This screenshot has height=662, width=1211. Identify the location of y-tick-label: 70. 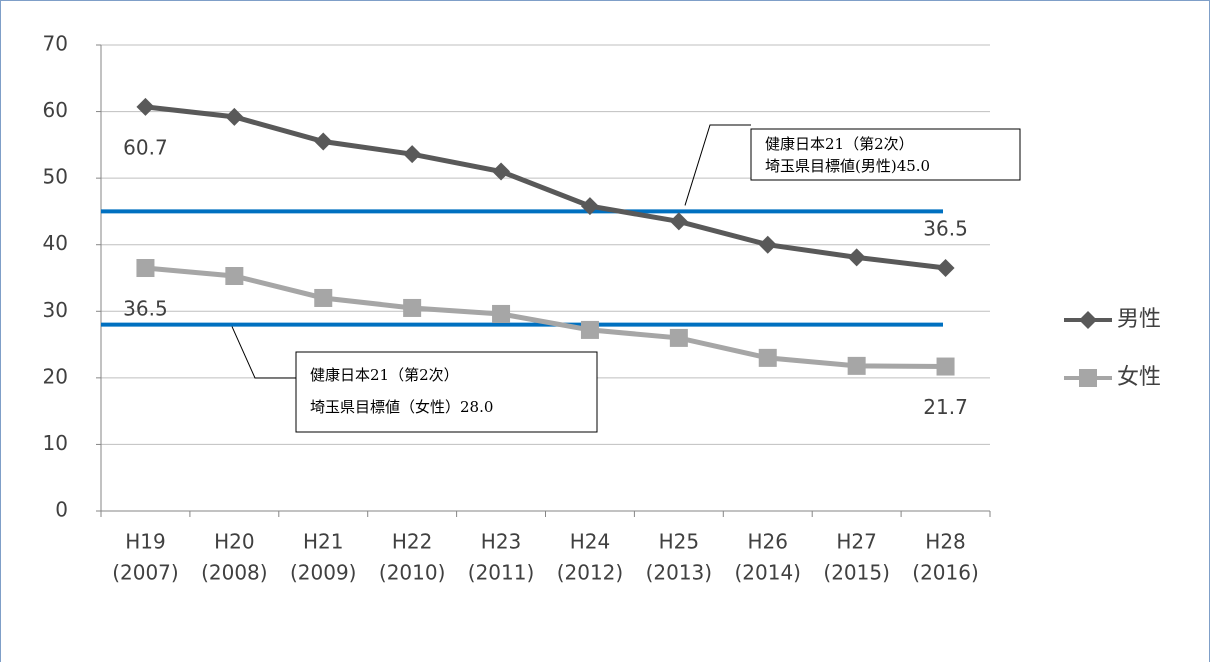
(55, 44).